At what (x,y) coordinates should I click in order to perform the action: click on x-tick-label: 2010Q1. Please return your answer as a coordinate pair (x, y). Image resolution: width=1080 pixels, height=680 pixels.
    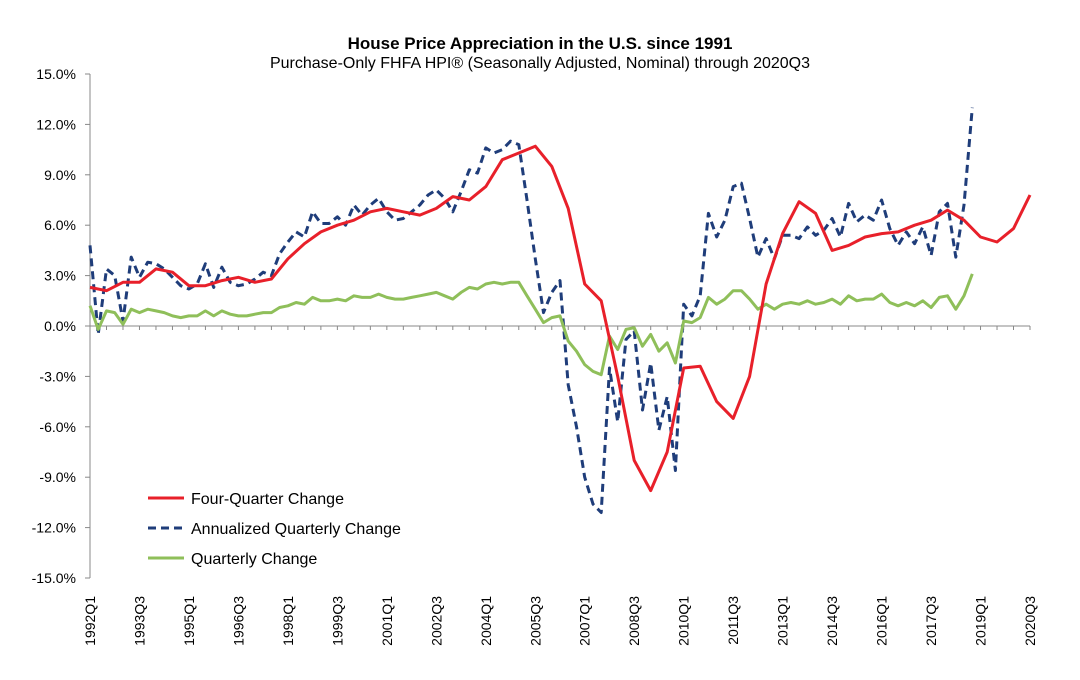
    Looking at the image, I should click on (684, 621).